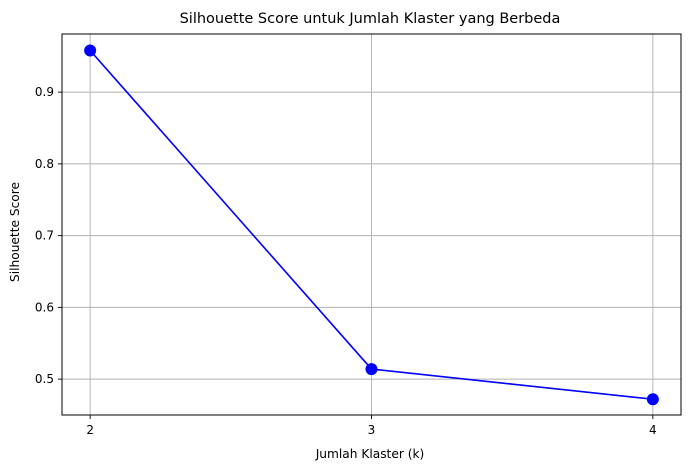 The height and width of the screenshot is (474, 691). Describe the element at coordinates (44, 379) in the screenshot. I see `y-tick-label: 0.5` at that location.